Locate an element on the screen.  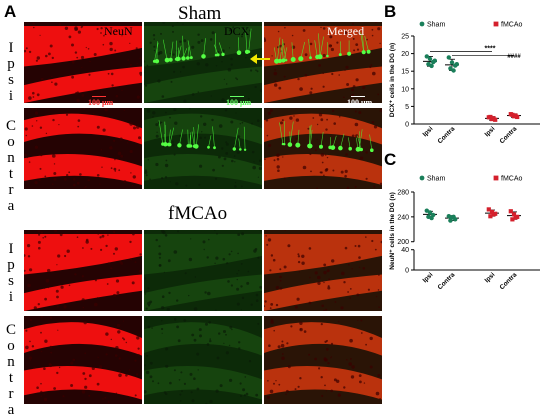
yellow-arrow-icon is located at coordinates (260, 59).